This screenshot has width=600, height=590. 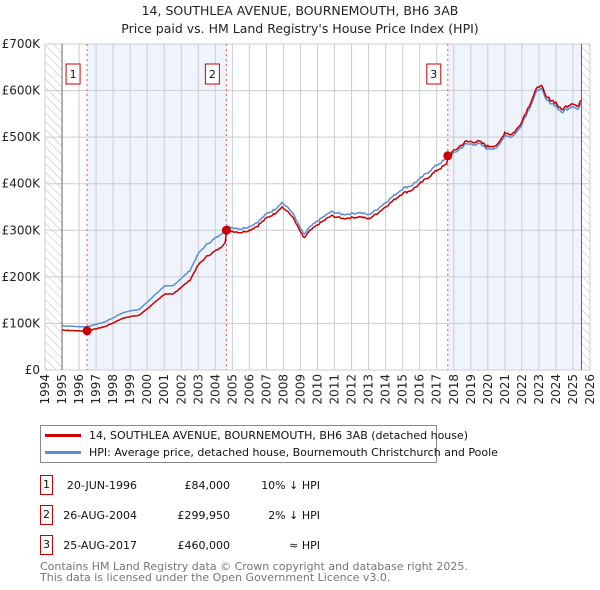 What do you see at coordinates (22, 230) in the screenshot?
I see `y-tick-label: £300K` at bounding box center [22, 230].